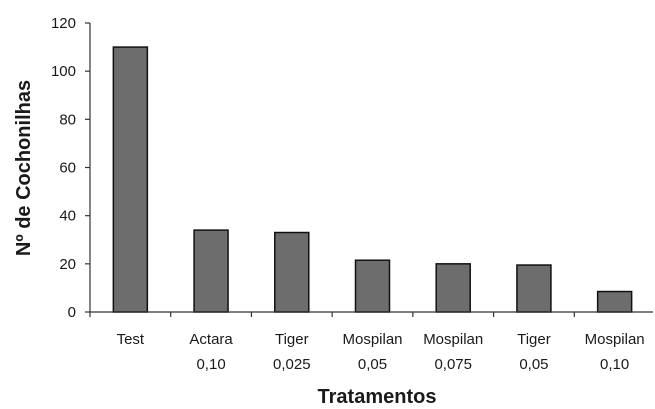 The width and height of the screenshot is (655, 409). Describe the element at coordinates (63, 71) in the screenshot. I see `y-tick-label: 100` at that location.